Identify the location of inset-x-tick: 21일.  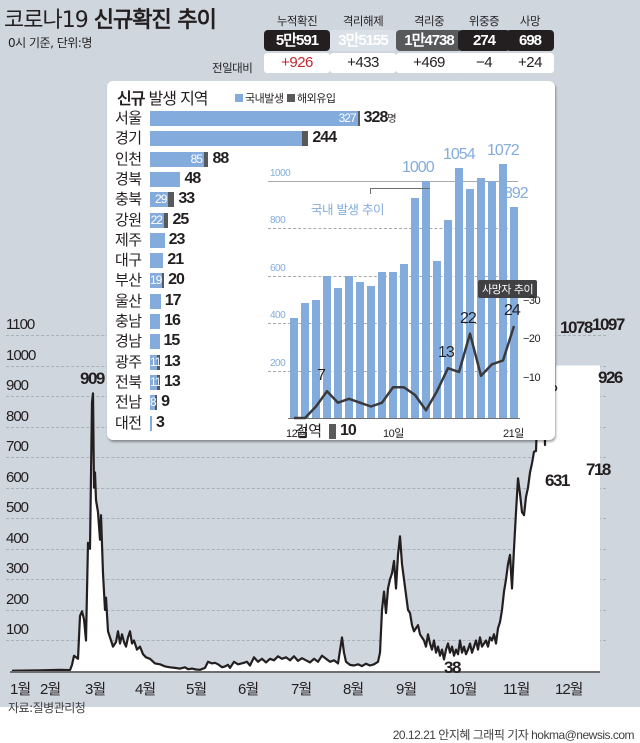
(513, 434).